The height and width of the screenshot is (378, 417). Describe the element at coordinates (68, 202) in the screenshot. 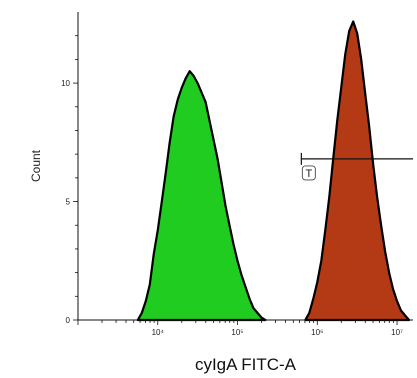

I see `y-tick-label: 5` at that location.